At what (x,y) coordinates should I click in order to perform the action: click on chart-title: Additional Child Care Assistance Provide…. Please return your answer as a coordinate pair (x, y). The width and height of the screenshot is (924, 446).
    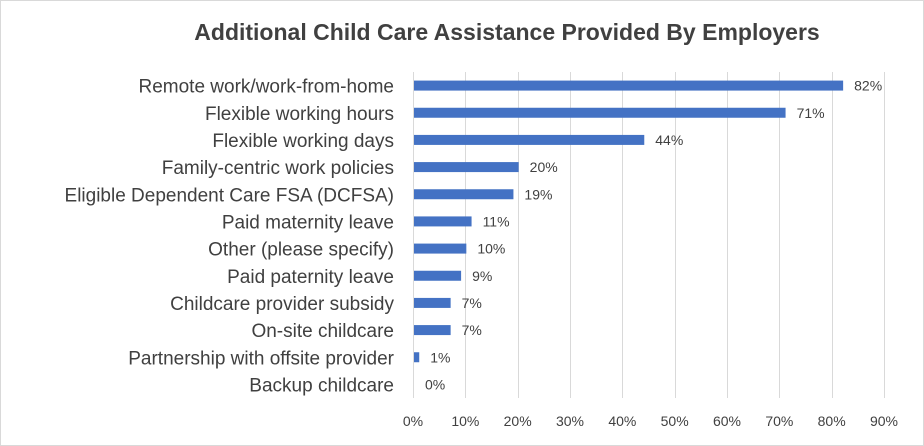
    Looking at the image, I should click on (507, 32).